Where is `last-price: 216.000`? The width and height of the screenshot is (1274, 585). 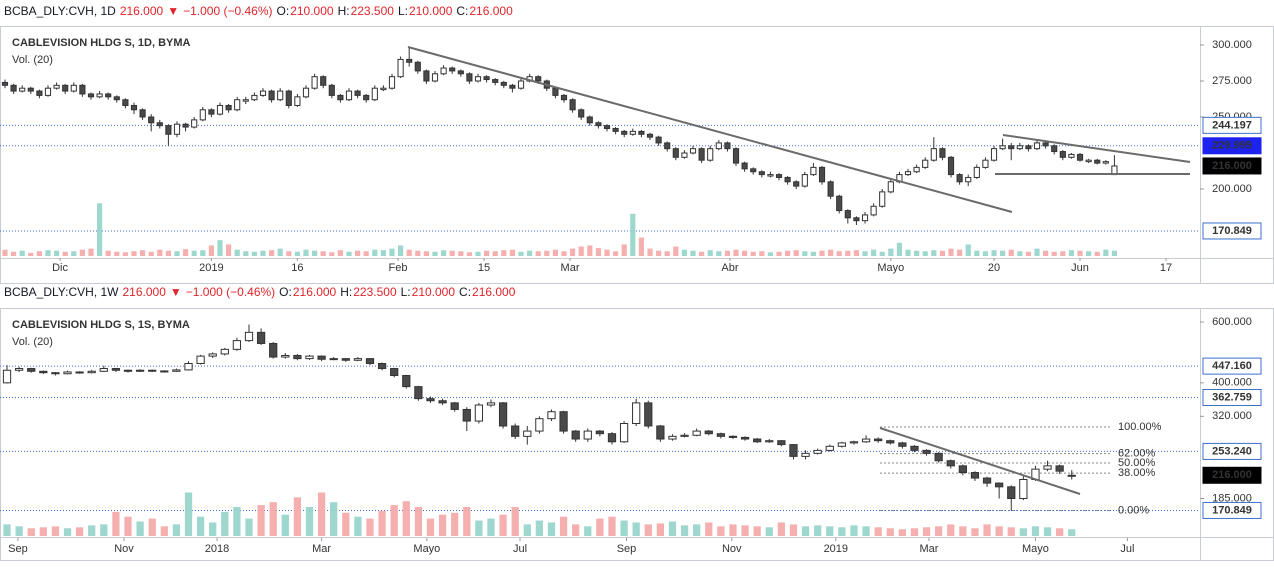
last-price: 216.000 is located at coordinates (144, 292).